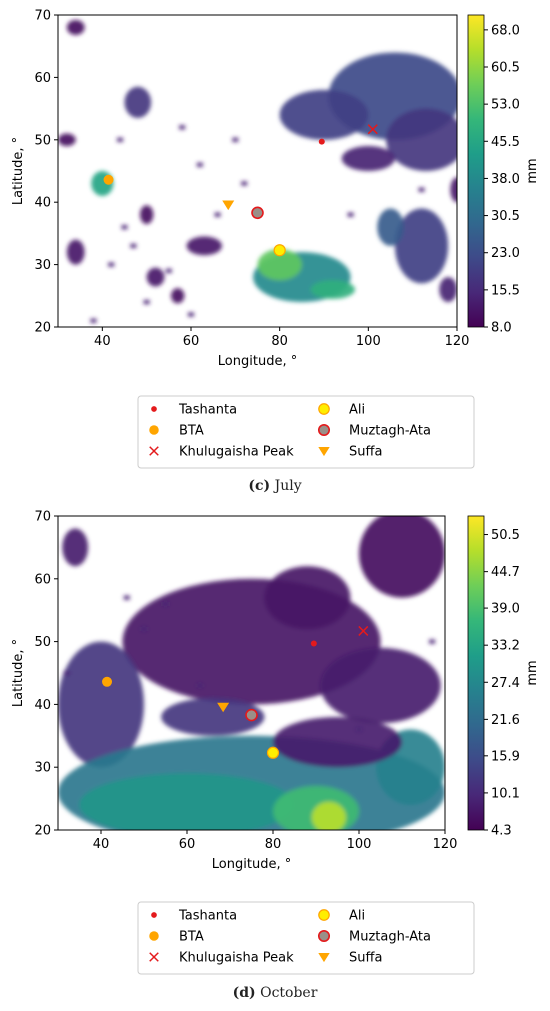  What do you see at coordinates (42, 203) in the screenshot?
I see `y-tick-label: 40` at bounding box center [42, 203].